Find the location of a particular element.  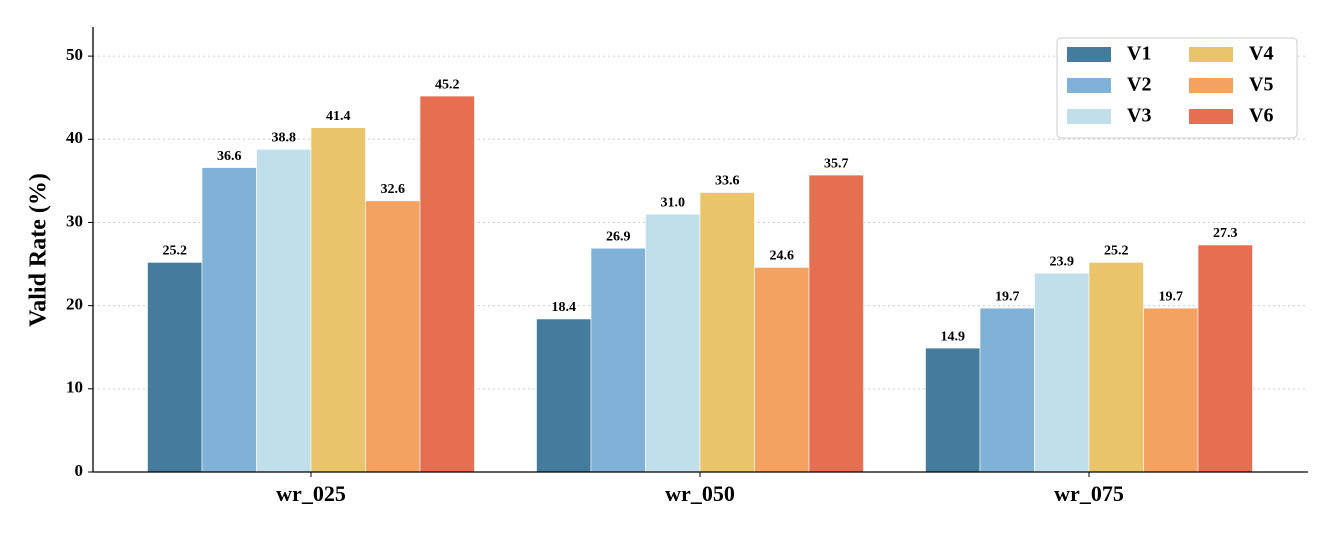

data-label: 36.6 is located at coordinates (229, 156).